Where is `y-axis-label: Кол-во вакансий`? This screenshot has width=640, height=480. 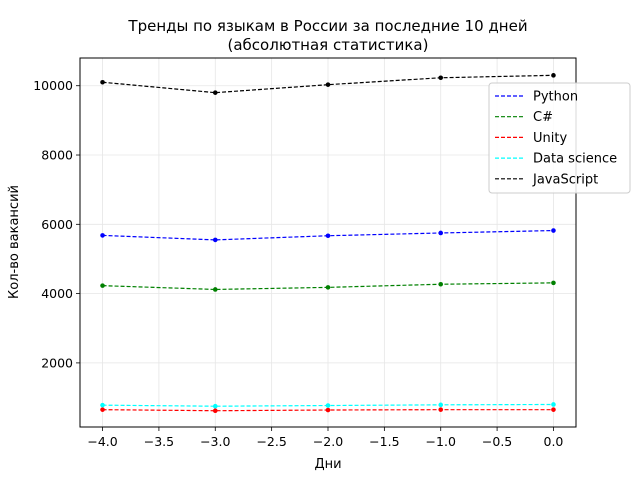
y-axis-label: Кол-во вакансий is located at coordinates (14, 242).